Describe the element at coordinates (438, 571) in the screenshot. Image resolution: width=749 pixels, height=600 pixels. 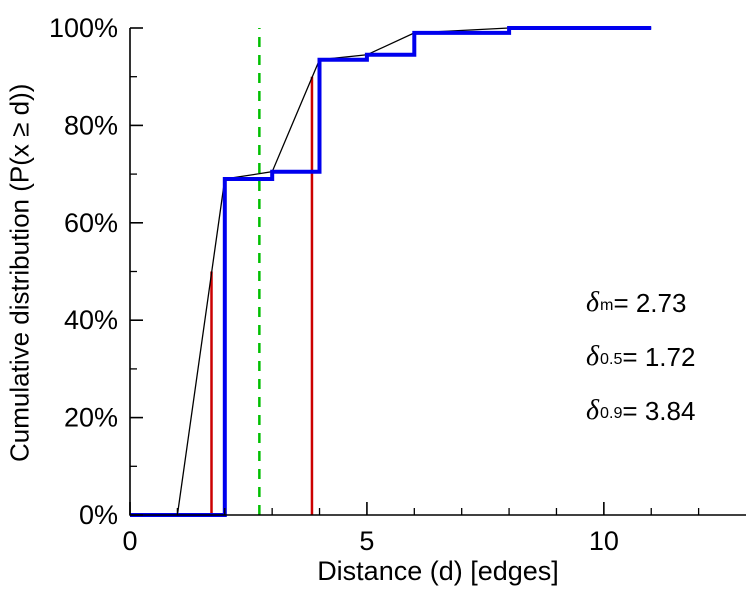
I see `x-axis-label: Distance (d) [edges]` at that location.